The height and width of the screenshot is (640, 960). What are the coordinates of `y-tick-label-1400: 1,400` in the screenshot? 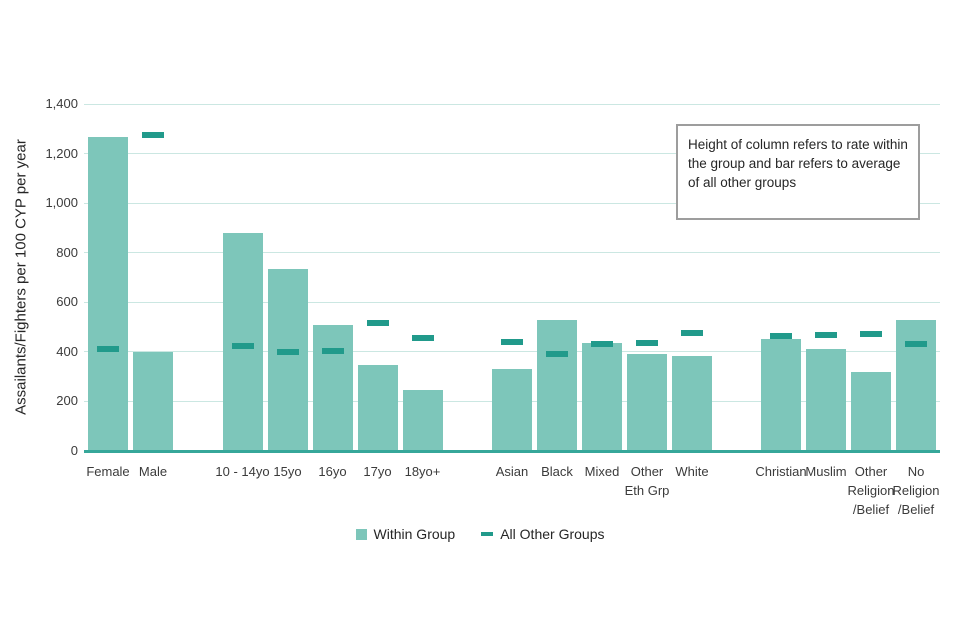 It's located at (61, 103).